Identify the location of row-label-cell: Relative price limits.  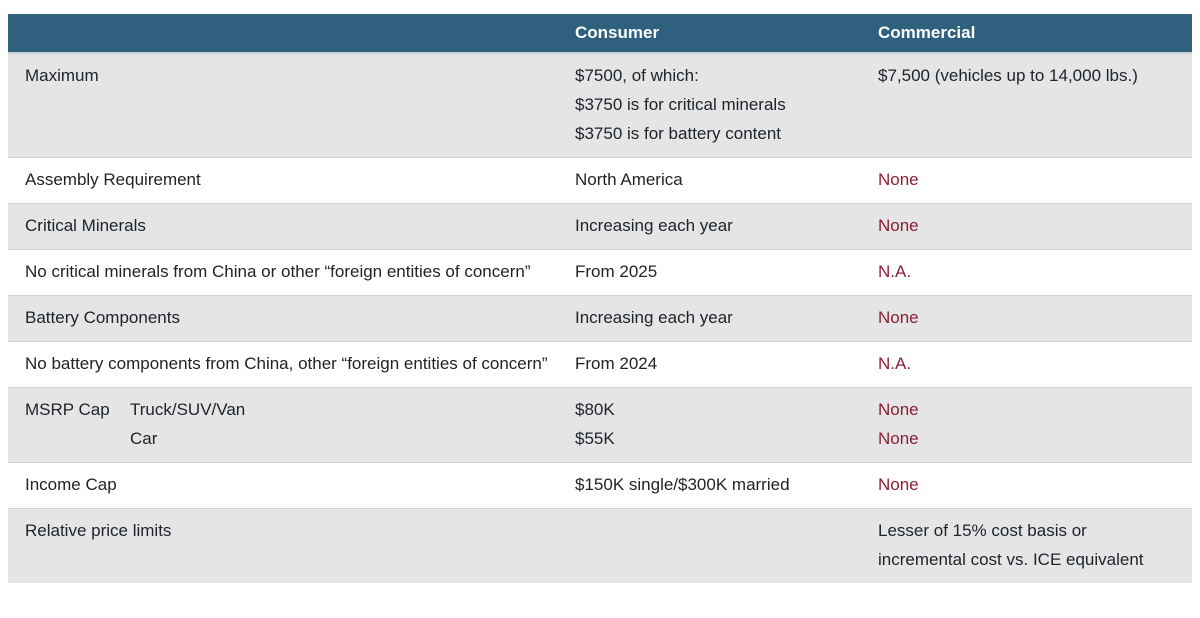
(283, 545).